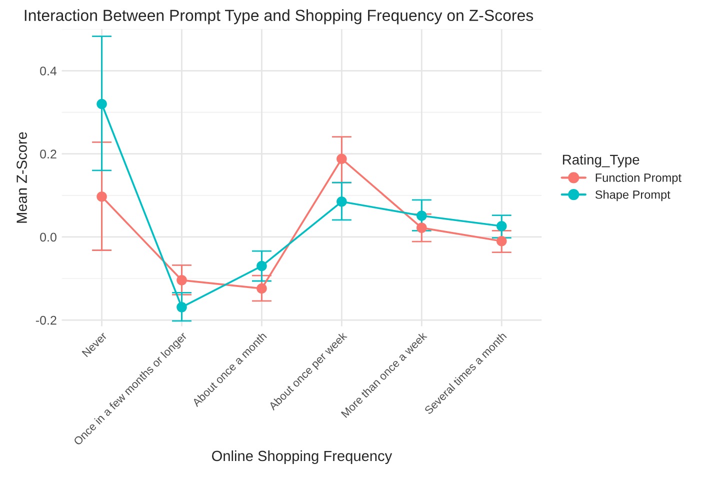 This screenshot has width=727, height=487. Describe the element at coordinates (632, 196) in the screenshot. I see `legend-label: Shape Prompt` at that location.